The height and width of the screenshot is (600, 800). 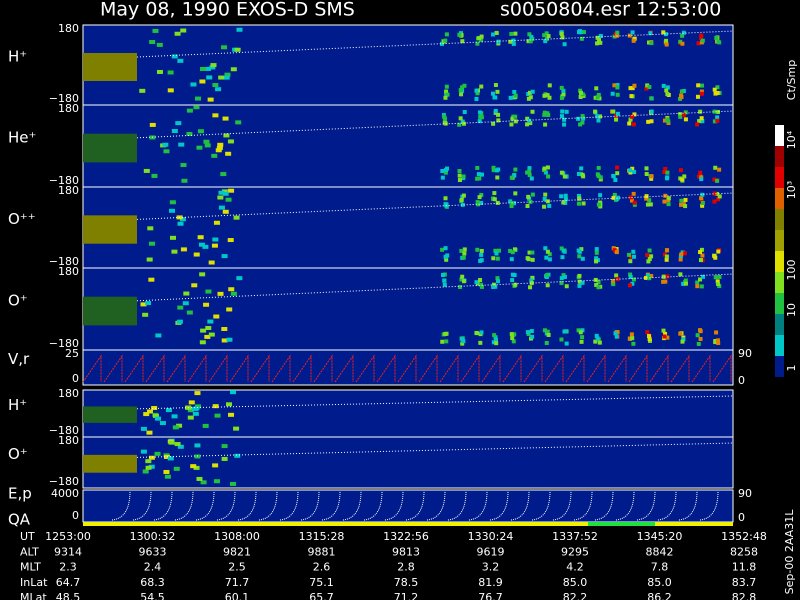 What do you see at coordinates (575, 551) in the screenshot?
I see `cell: 9295` at bounding box center [575, 551].